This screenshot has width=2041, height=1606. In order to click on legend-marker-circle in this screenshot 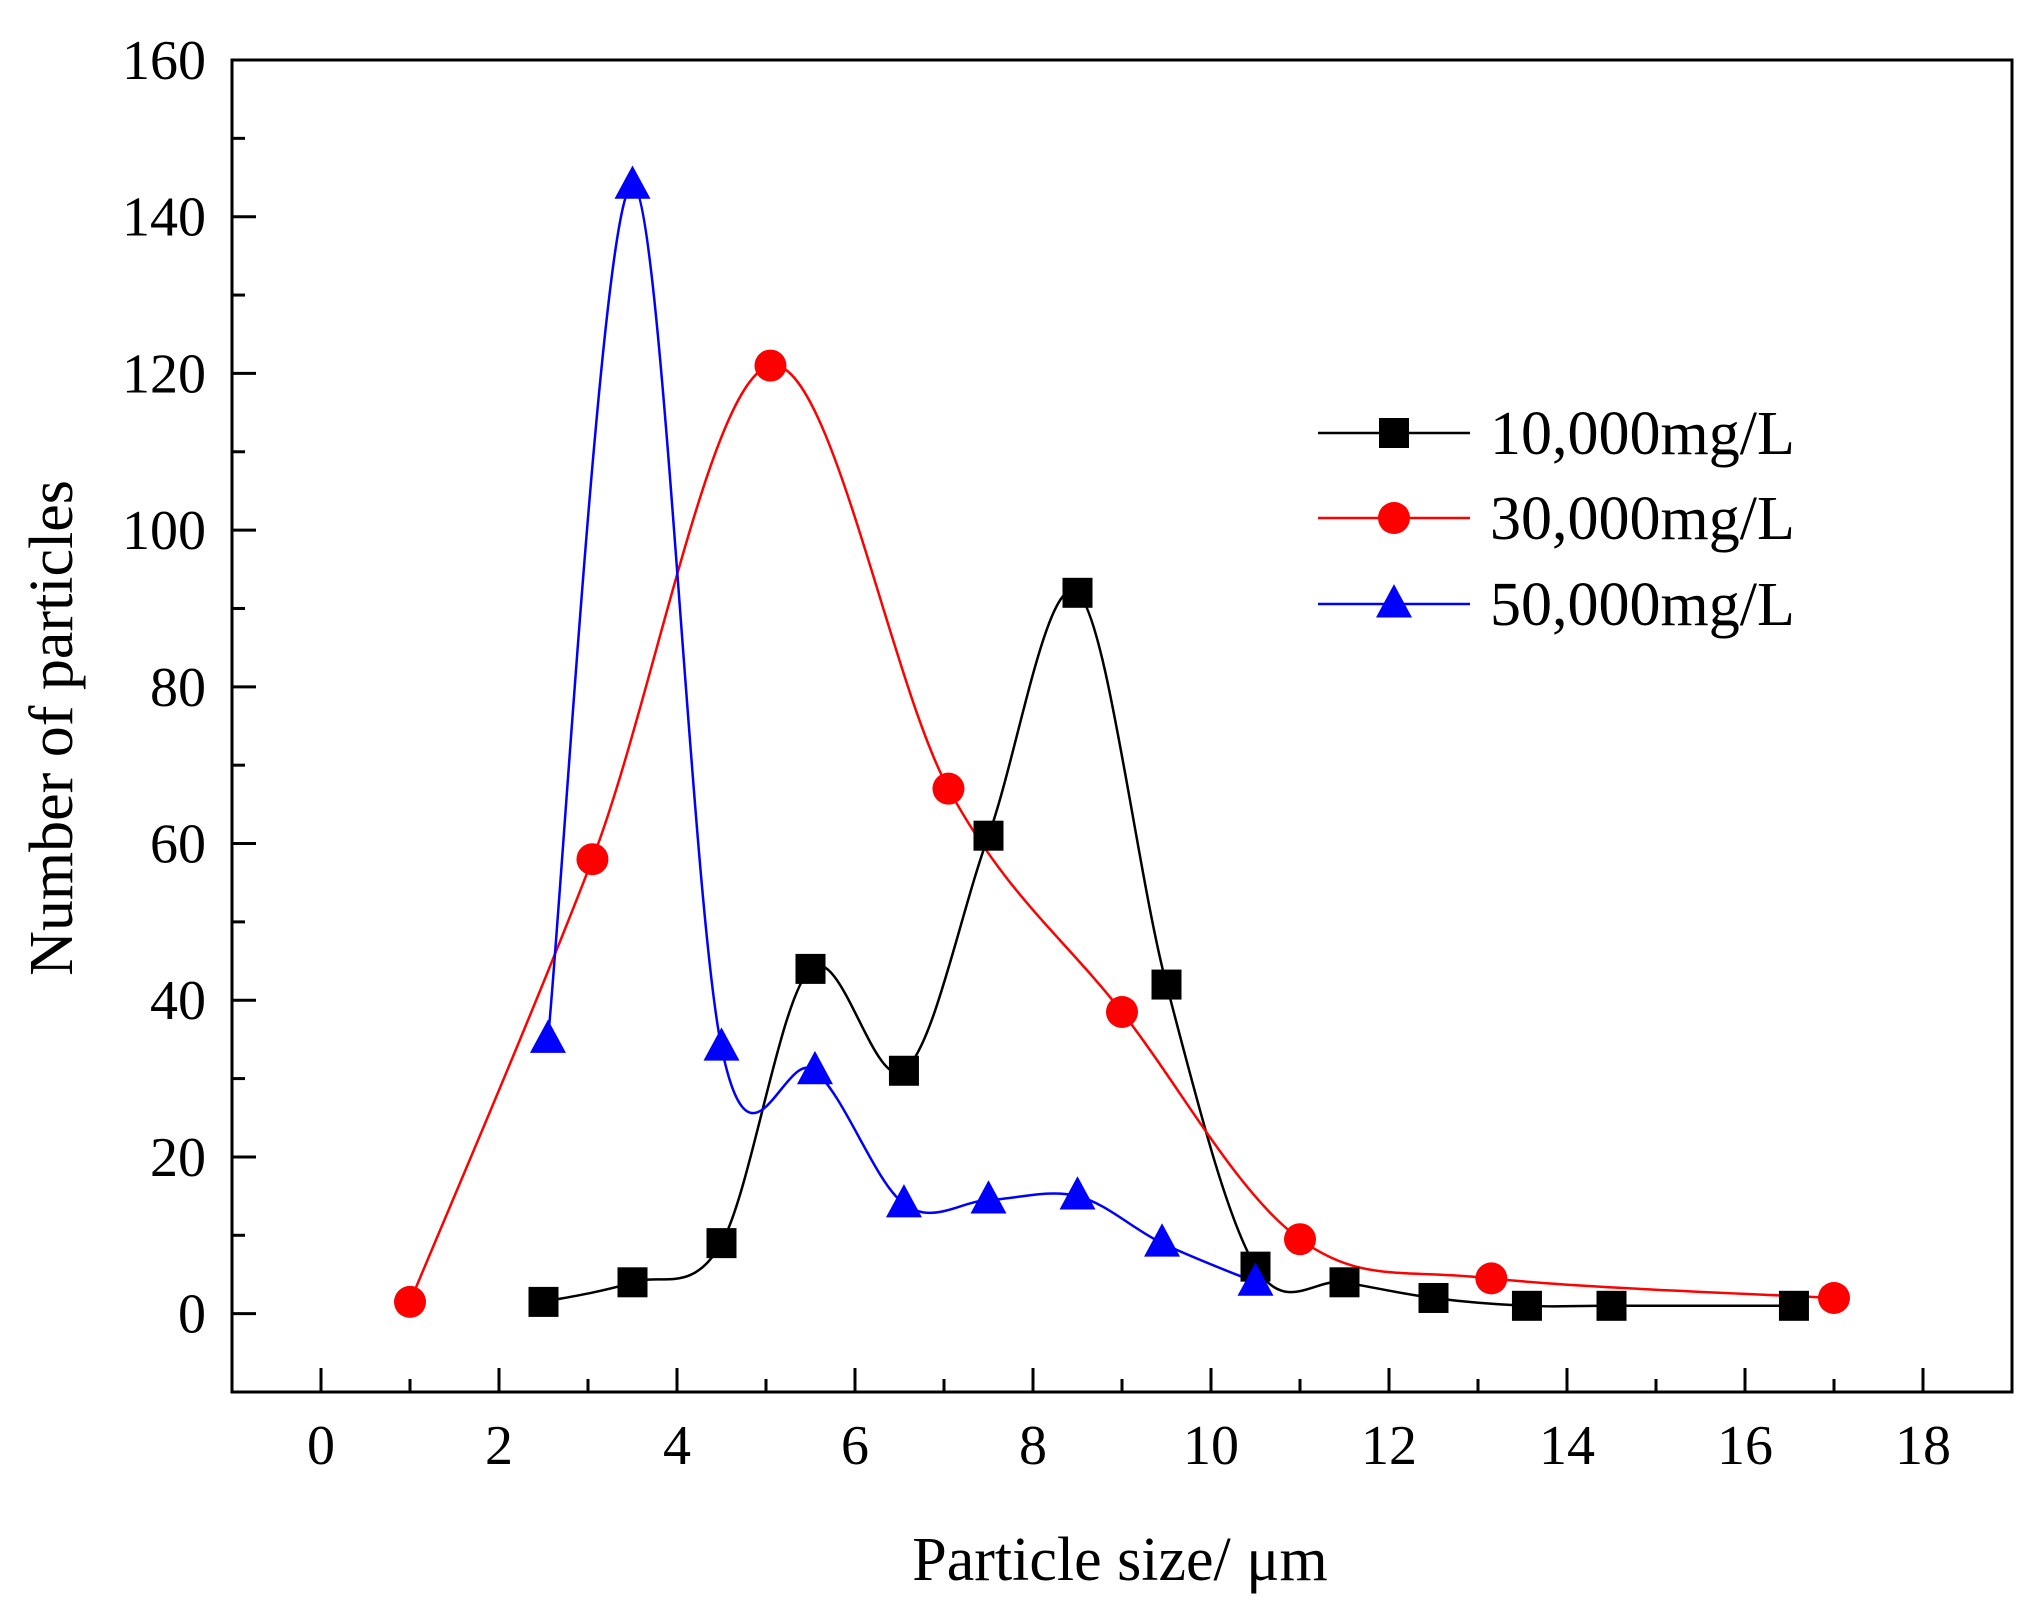, I will do `click(1394, 518)`.